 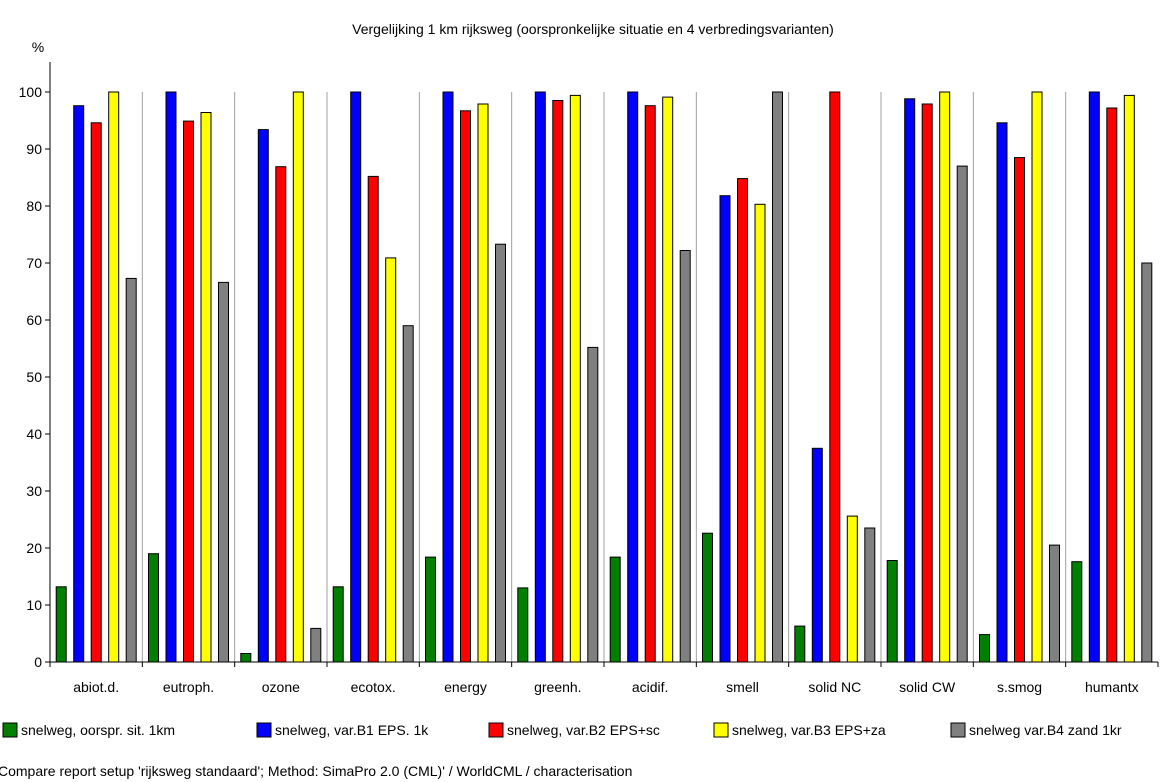 What do you see at coordinates (96, 687) in the screenshot?
I see `category-label: abiot.d.` at bounding box center [96, 687].